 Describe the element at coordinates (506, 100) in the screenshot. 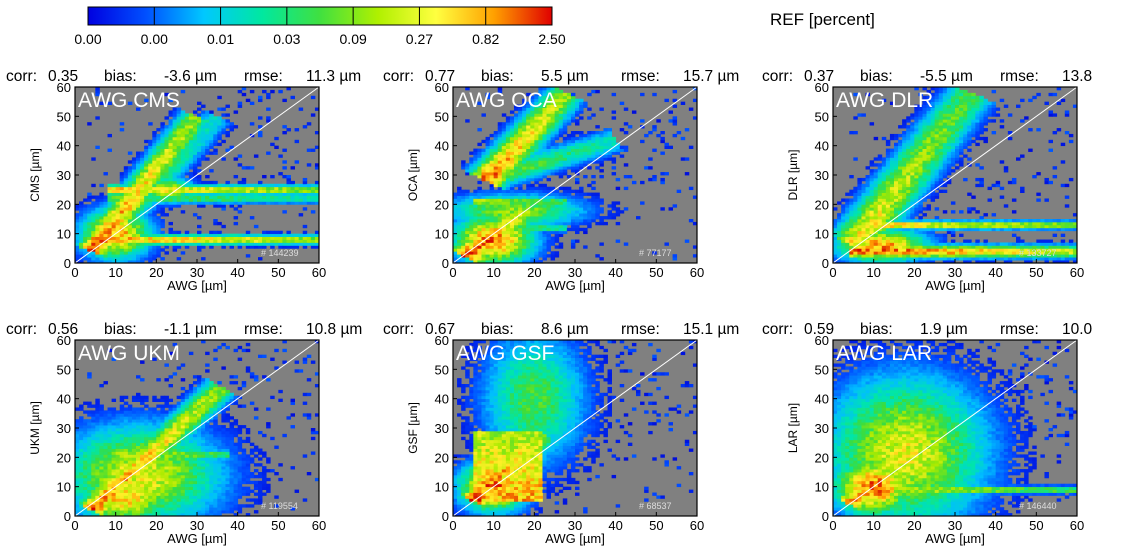

I see `panel-title: AWG OCA` at that location.